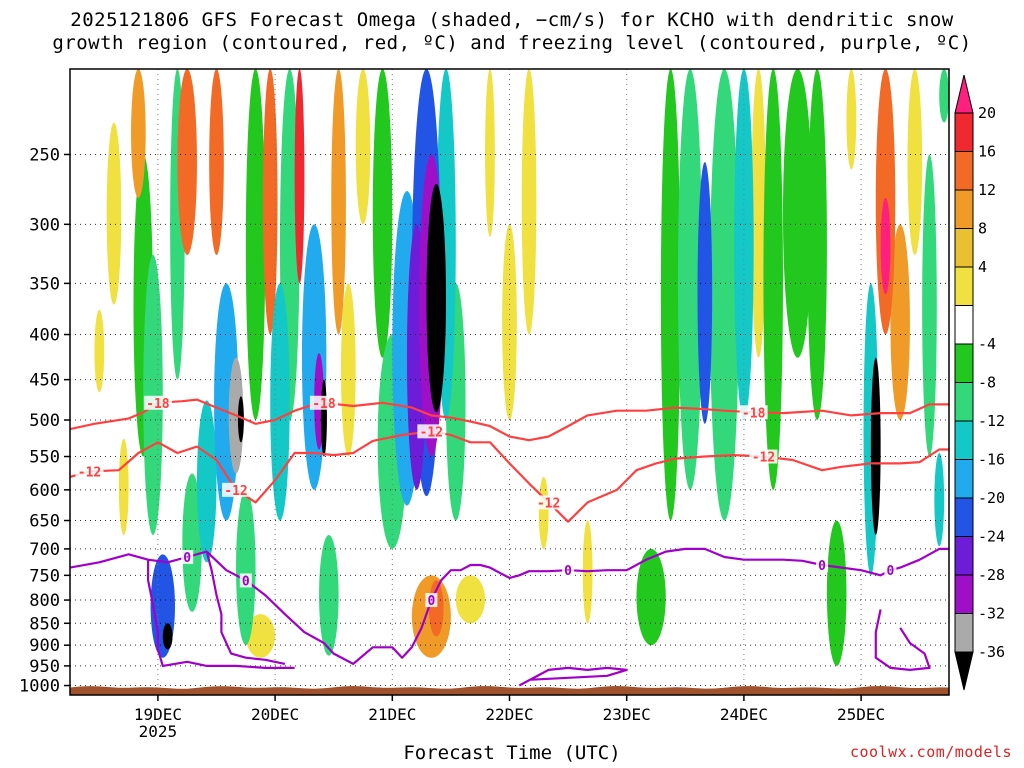 This screenshot has width=1024, height=768. What do you see at coordinates (44, 646) in the screenshot?
I see `pressure-tick-label: 900` at bounding box center [44, 646].